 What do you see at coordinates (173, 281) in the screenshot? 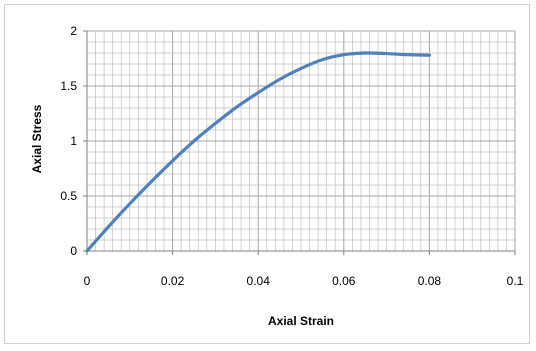
I see `x-tick-label: 0.02` at bounding box center [173, 281].